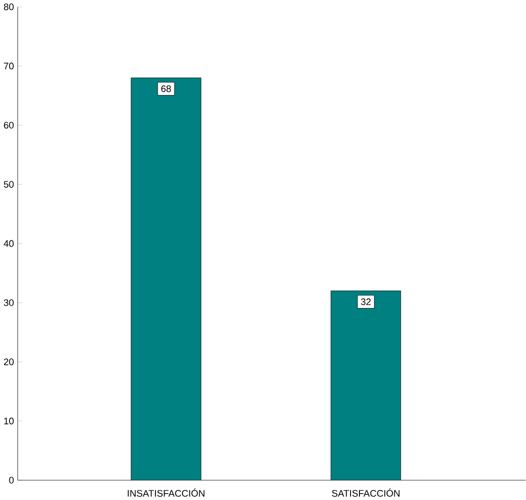 The height and width of the screenshot is (500, 526). I want to click on x-tick-label: INSATISFACCIÓN, so click(166, 492).